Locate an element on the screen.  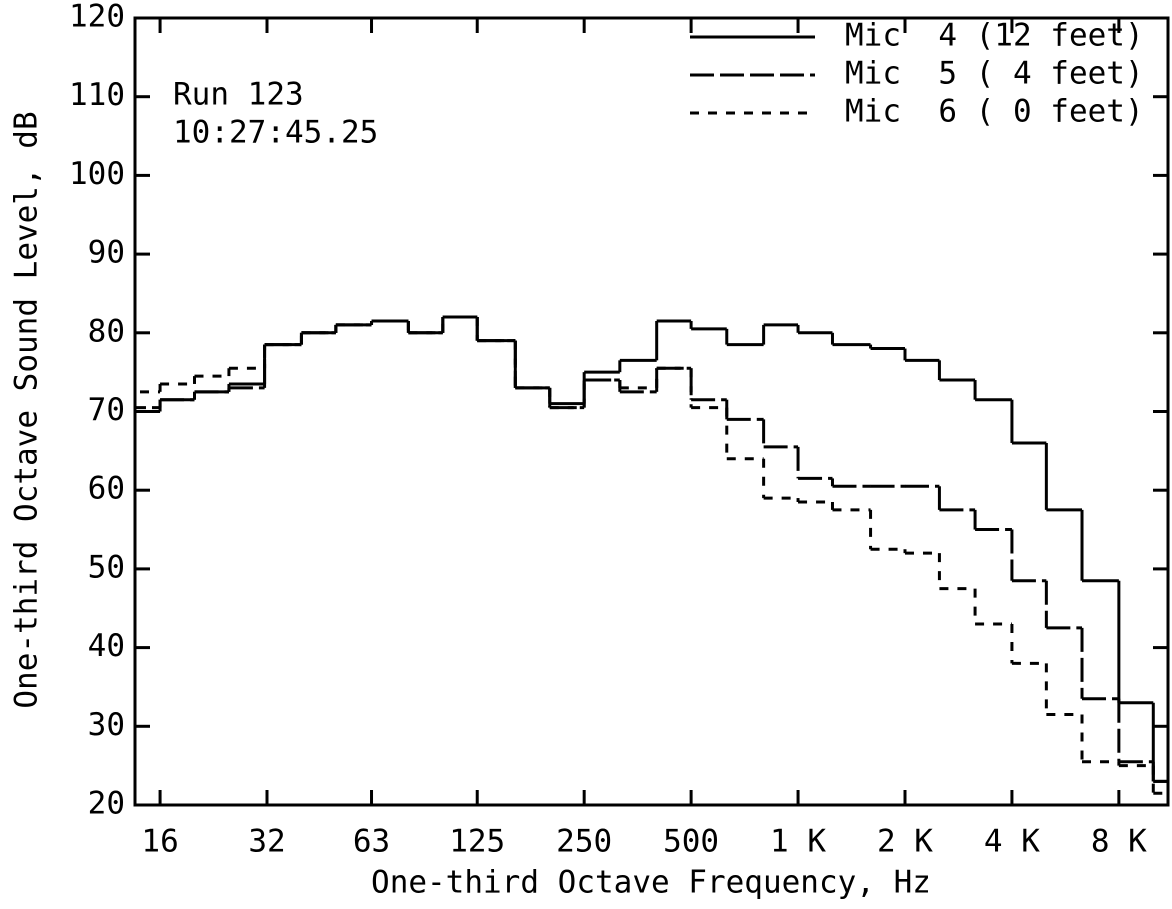
y-tick-label: 40 is located at coordinates (106, 646).